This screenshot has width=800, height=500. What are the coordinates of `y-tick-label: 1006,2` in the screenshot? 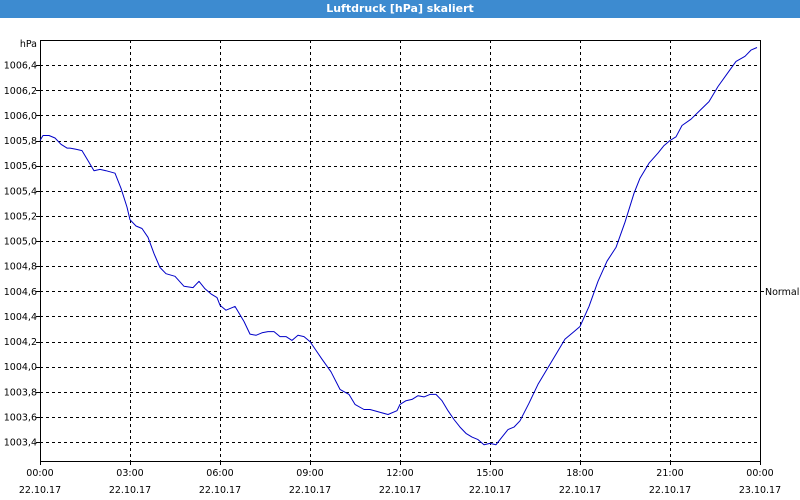 It's located at (20, 91).